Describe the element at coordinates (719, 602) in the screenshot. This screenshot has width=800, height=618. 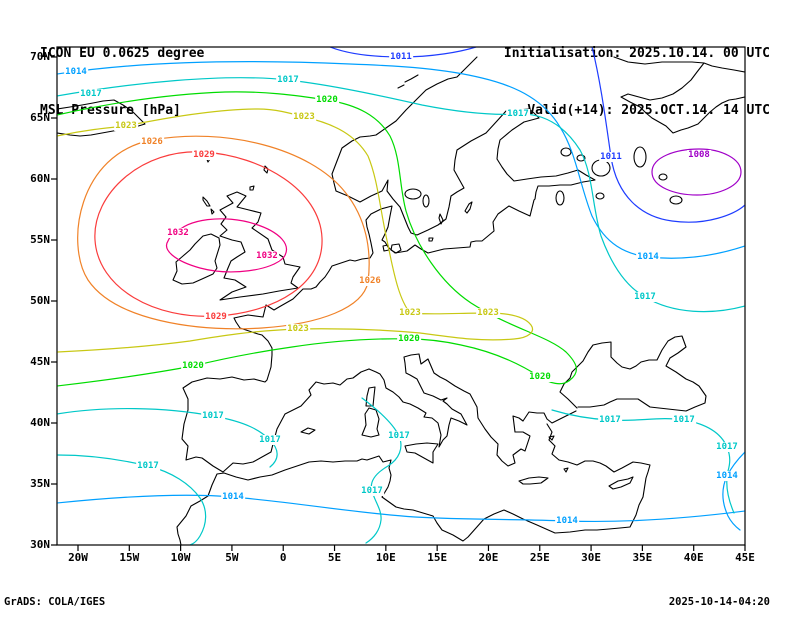
I see `plot-timestamp: 2025-10-14-04:20` at that location.